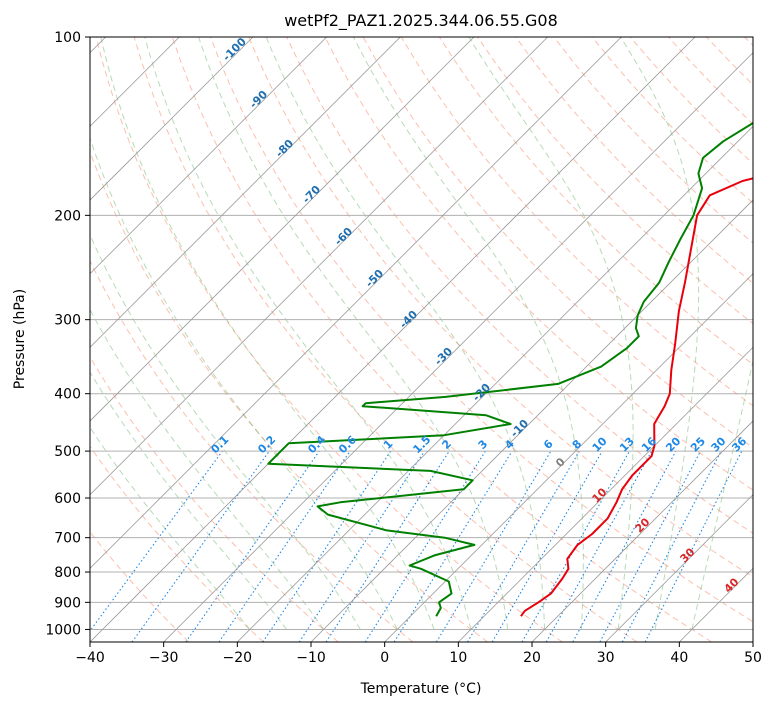  Describe the element at coordinates (418, 654) in the screenshot. I see `x-axis-ticks: −40 −30 −20 −10 0 10 20 30 40 50` at that location.